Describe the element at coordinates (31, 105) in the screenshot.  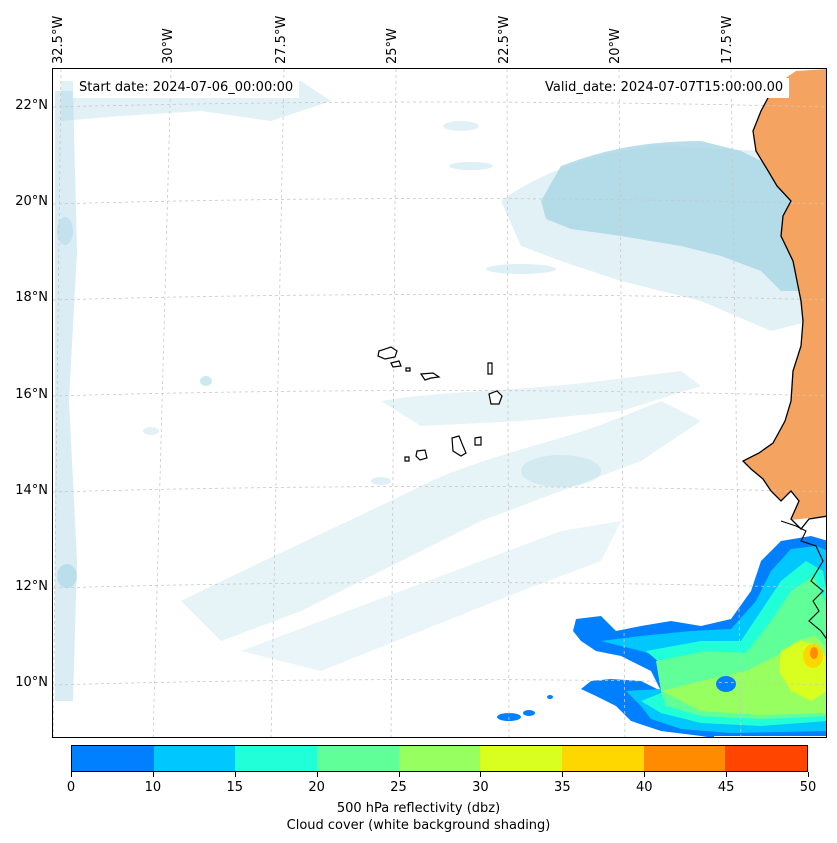
I see `lat-label-22n: 22°N` at that location.